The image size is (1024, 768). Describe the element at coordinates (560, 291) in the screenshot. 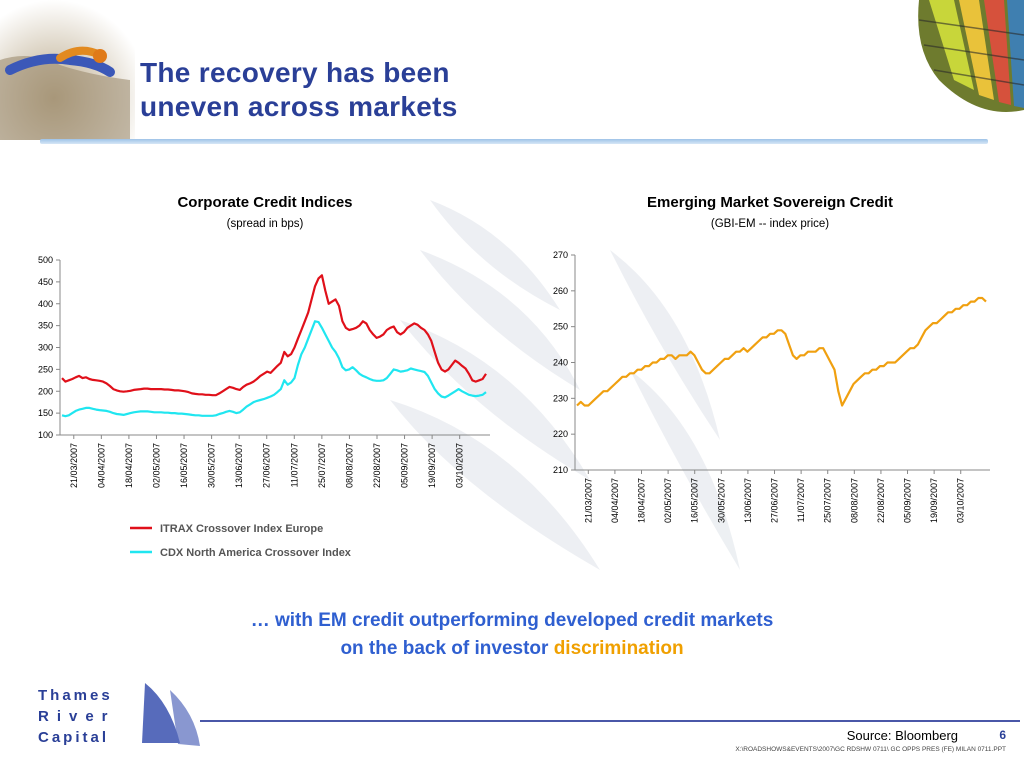

I see `y-tick-label: 260` at that location.